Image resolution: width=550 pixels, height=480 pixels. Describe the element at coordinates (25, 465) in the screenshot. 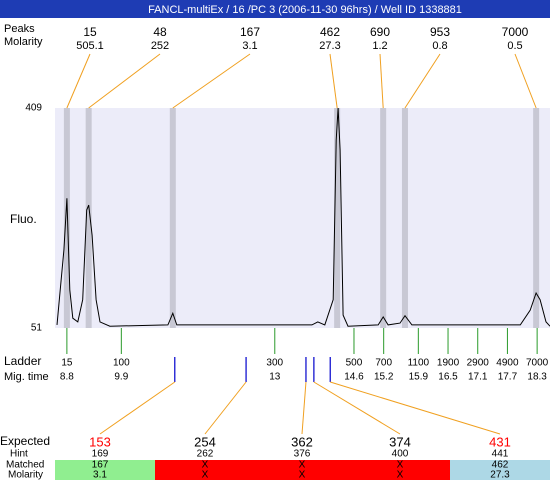

I see `matched-label: Matched` at that location.